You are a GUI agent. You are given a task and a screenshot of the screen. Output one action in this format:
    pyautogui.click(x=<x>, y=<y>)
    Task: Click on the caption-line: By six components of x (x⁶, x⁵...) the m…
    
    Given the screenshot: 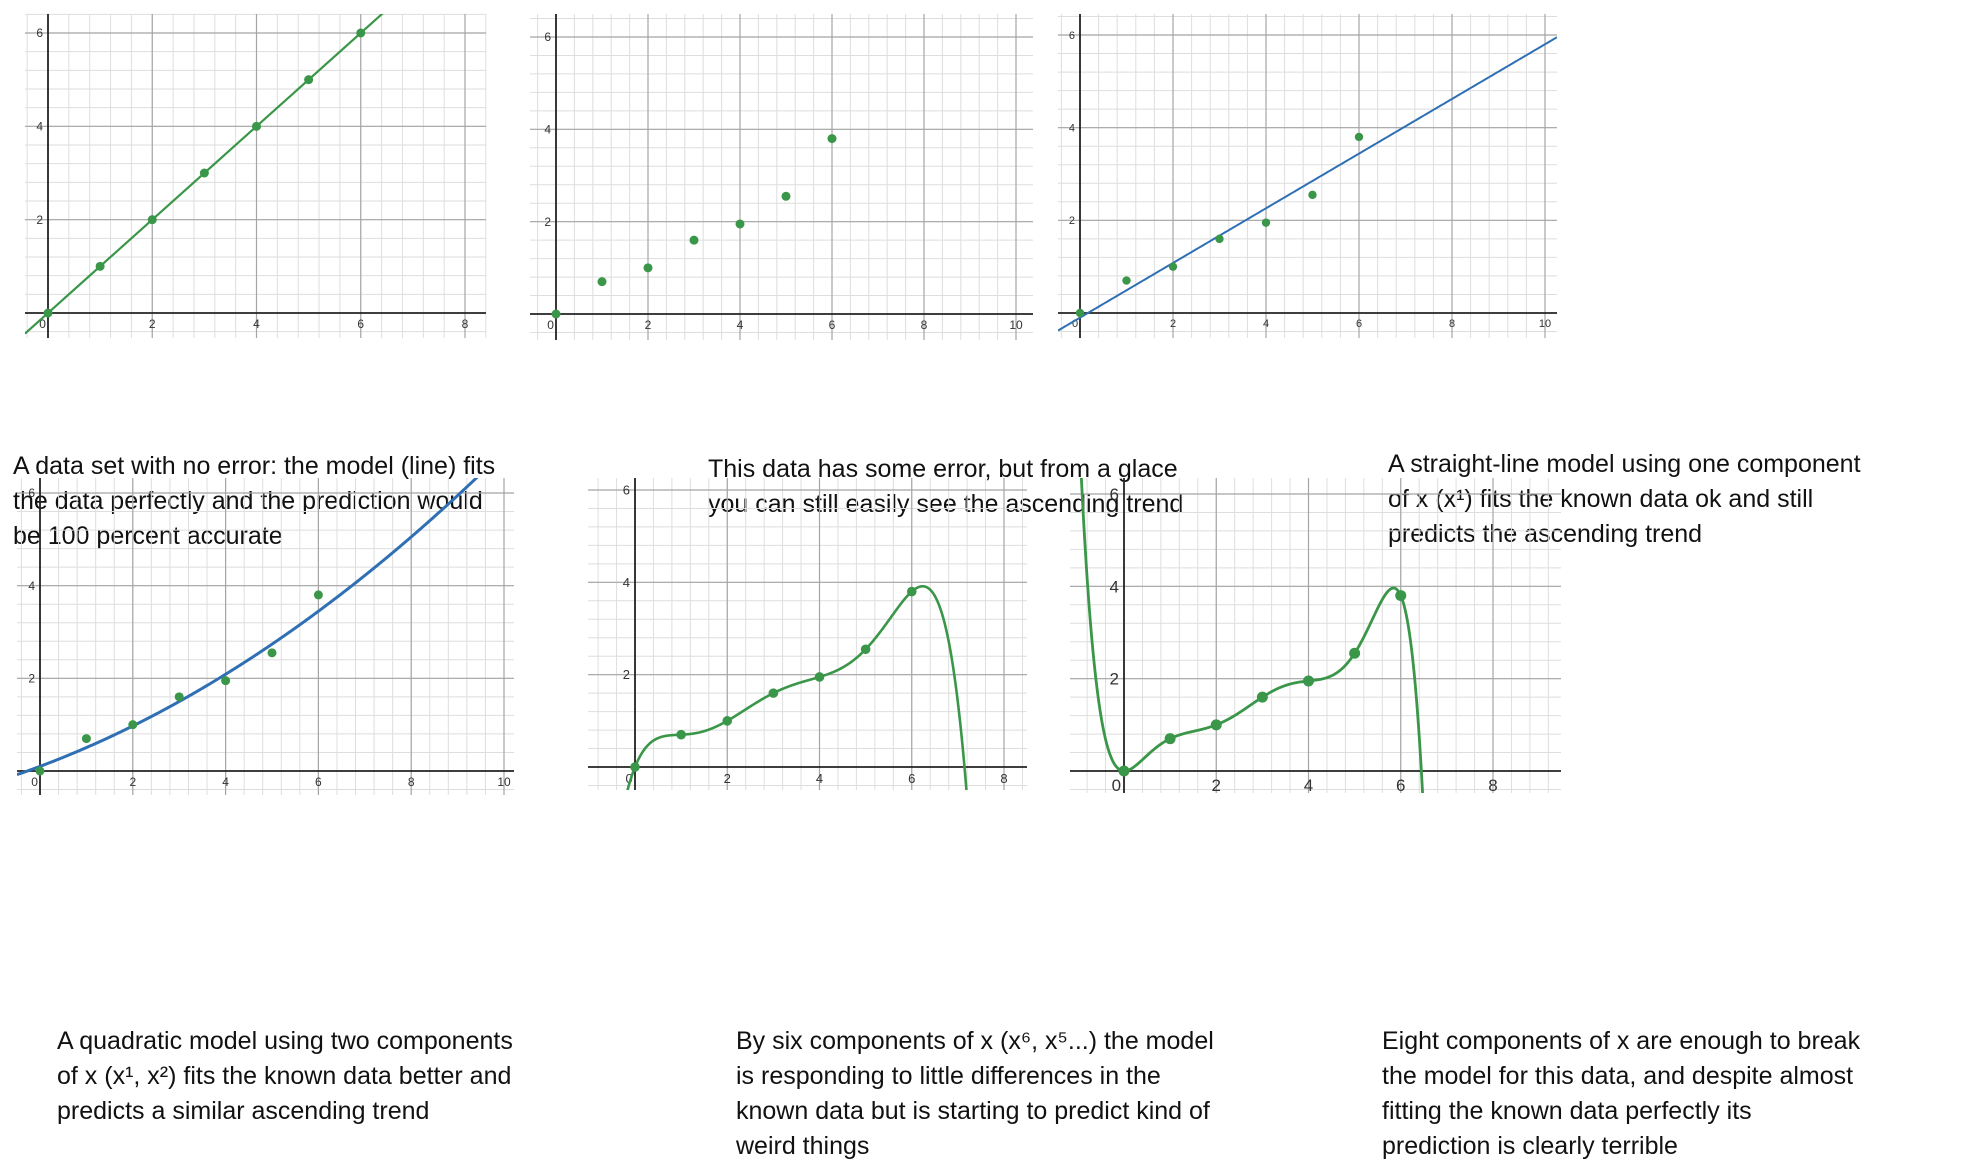 What is the action you would take?
    pyautogui.click(x=975, y=1041)
    